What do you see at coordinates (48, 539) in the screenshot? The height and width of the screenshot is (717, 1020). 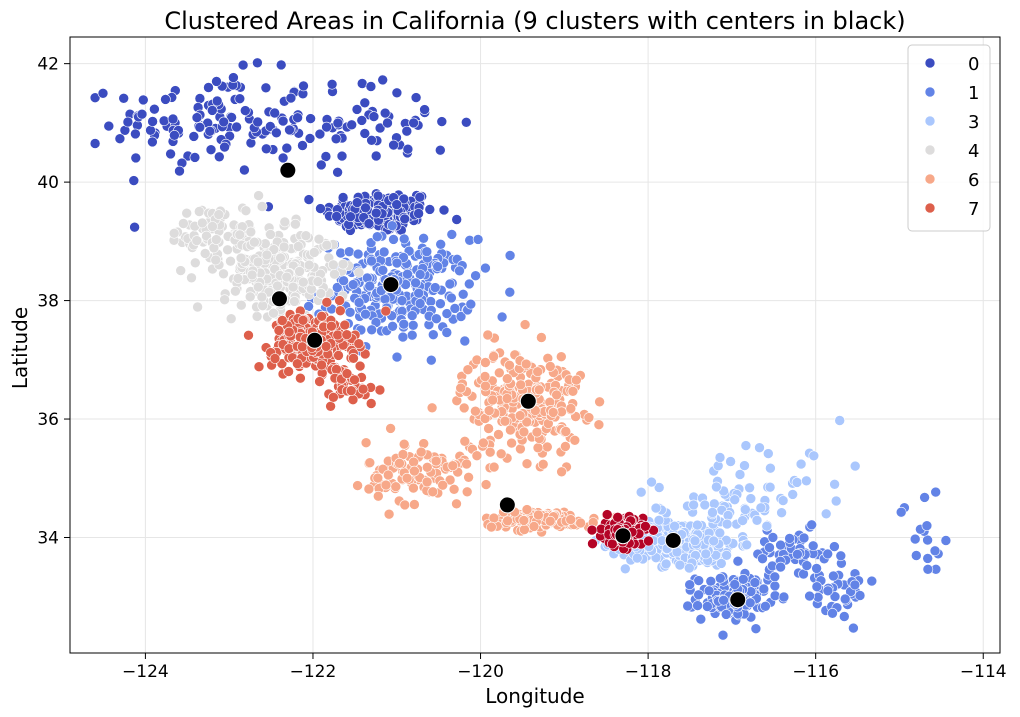 I see `y-tick-label: 34` at bounding box center [48, 539].